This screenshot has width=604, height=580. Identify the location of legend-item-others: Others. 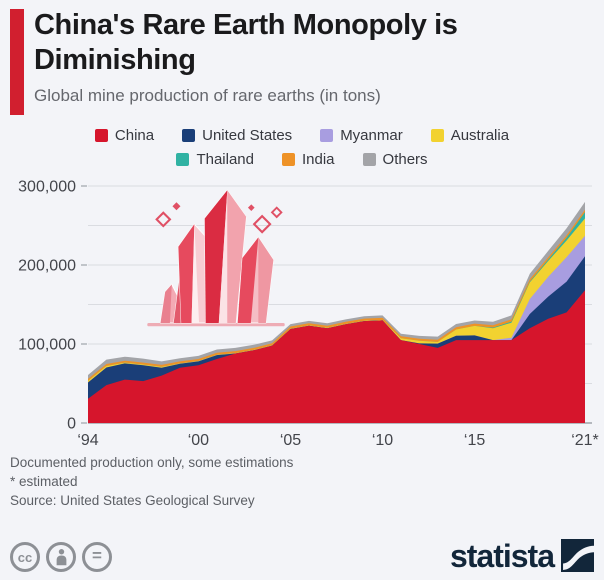
(395, 160).